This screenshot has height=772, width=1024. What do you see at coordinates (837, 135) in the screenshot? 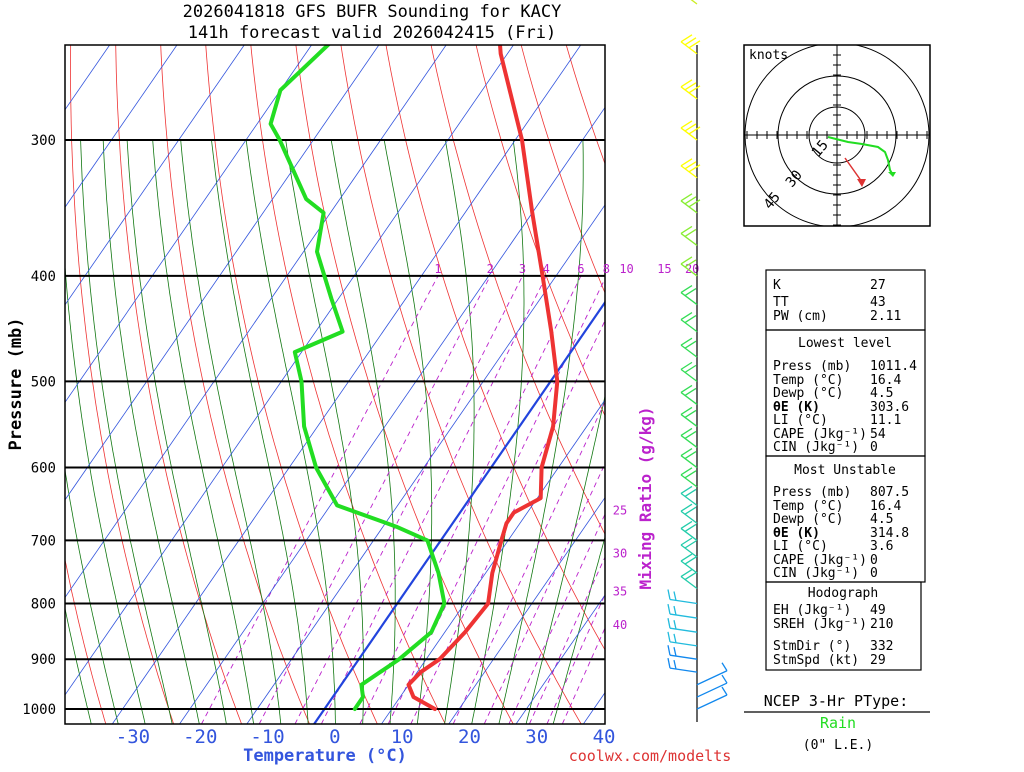
I see `hodograph: knots 15 30 45` at bounding box center [837, 135].